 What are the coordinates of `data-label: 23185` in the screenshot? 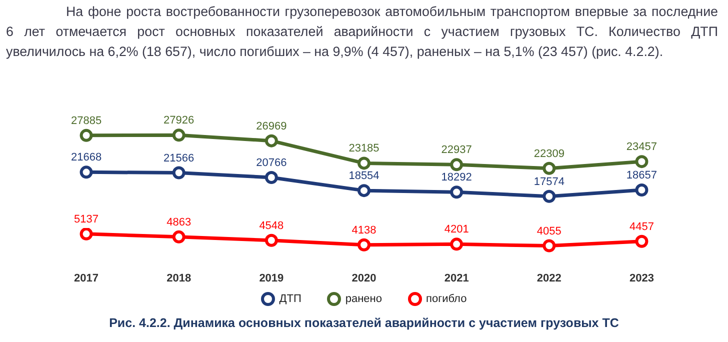 It's located at (364, 148).